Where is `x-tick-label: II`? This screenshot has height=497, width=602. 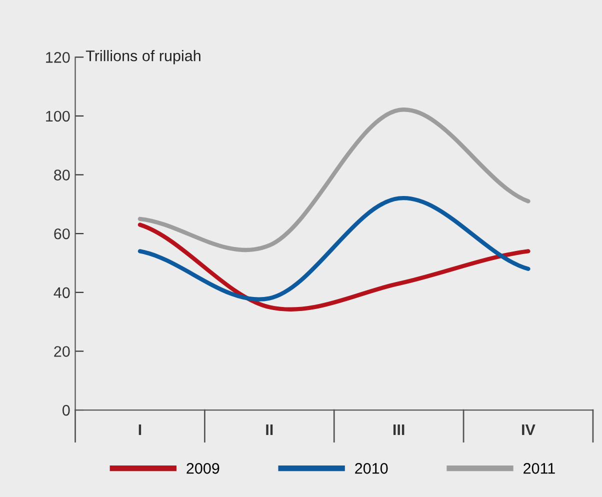
x-tick-label: II is located at coordinates (269, 429).